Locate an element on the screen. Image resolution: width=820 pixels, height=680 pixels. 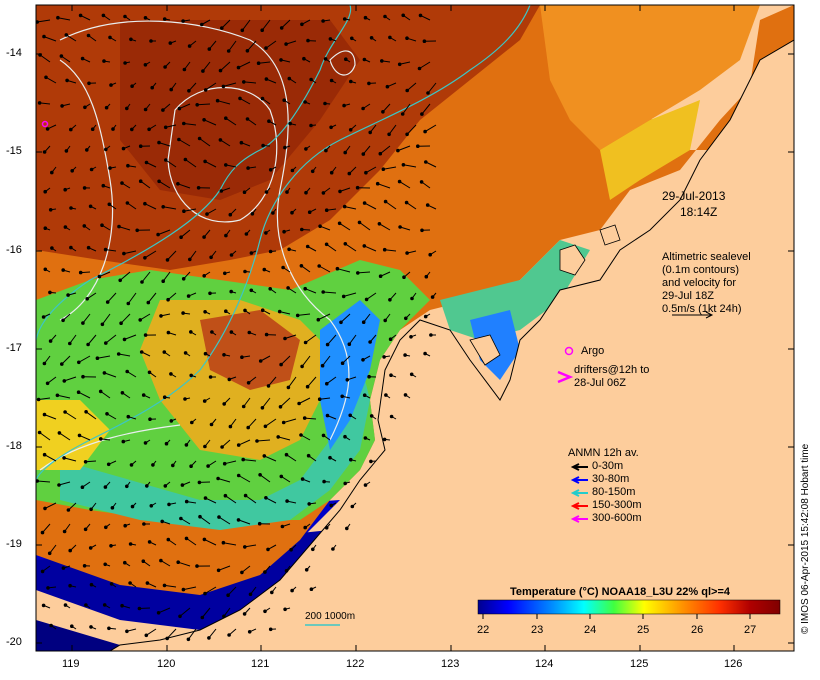
anmn-item-1: 30-80m is located at coordinates (611, 479).